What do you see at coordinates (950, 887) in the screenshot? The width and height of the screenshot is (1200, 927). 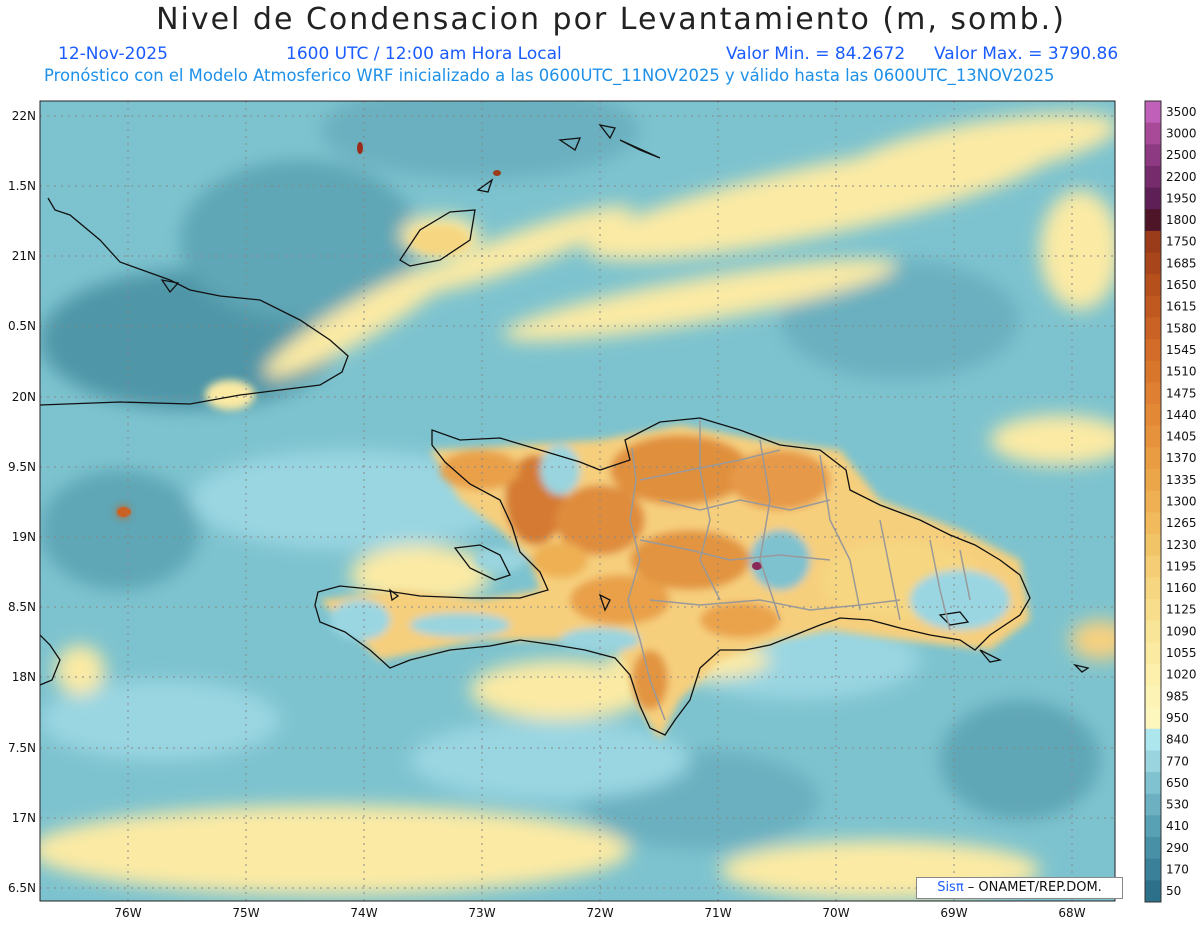 I see `sispi-logo: Sisπ` at bounding box center [950, 887].